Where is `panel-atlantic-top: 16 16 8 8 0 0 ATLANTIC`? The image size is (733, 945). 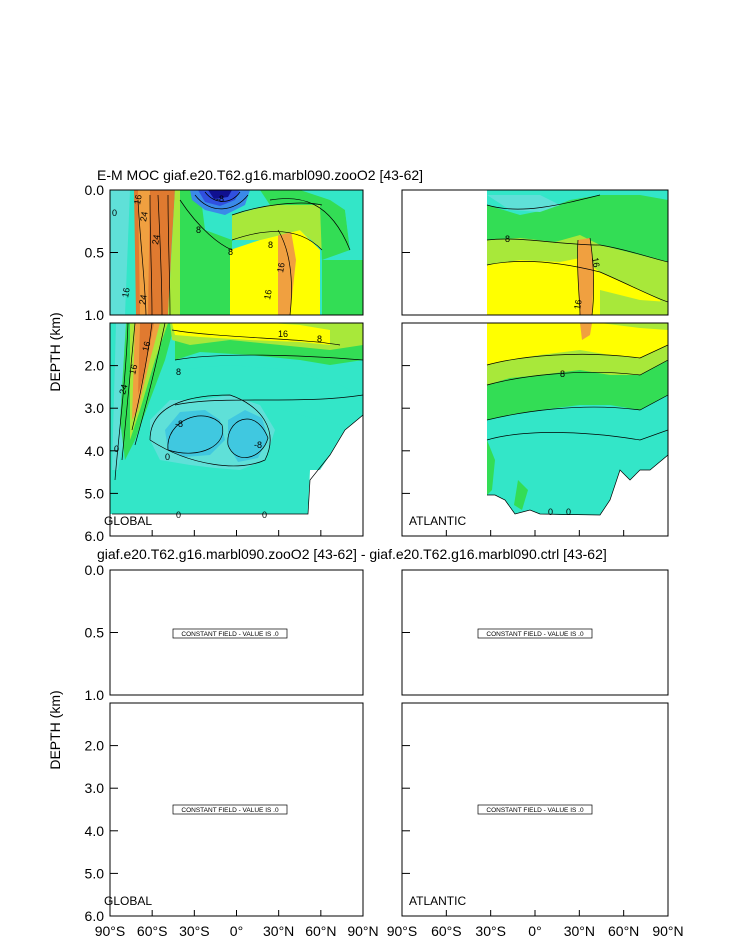 panel-atlantic-top: 16 16 8 8 0 0 ATLANTIC is located at coordinates (535, 363).